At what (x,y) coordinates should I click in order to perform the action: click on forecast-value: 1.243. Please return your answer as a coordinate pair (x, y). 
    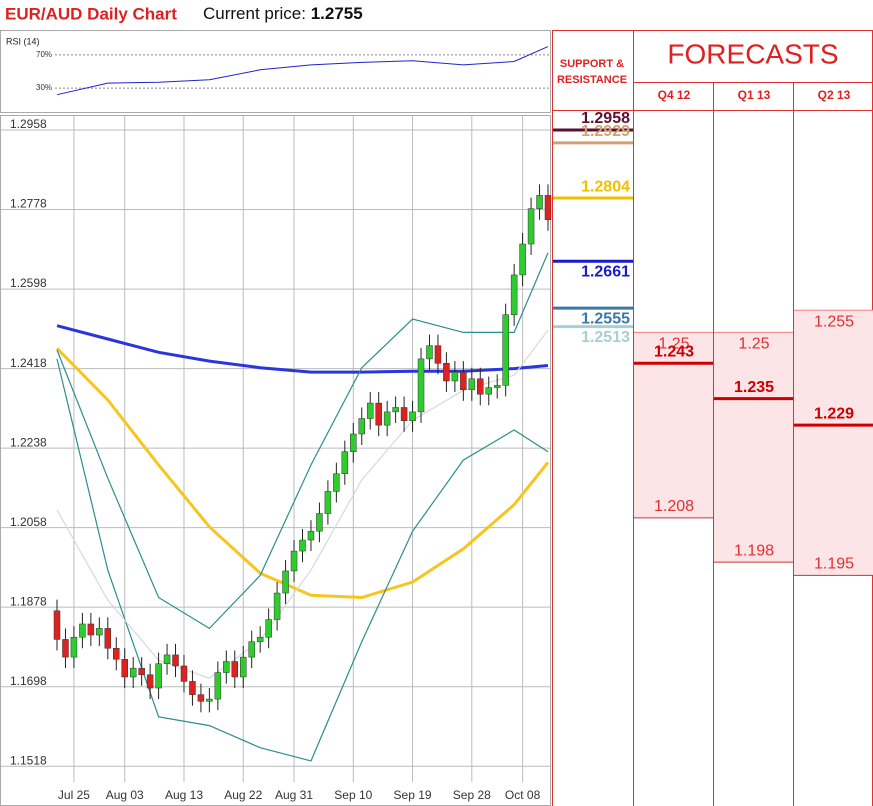
    Looking at the image, I should click on (674, 352).